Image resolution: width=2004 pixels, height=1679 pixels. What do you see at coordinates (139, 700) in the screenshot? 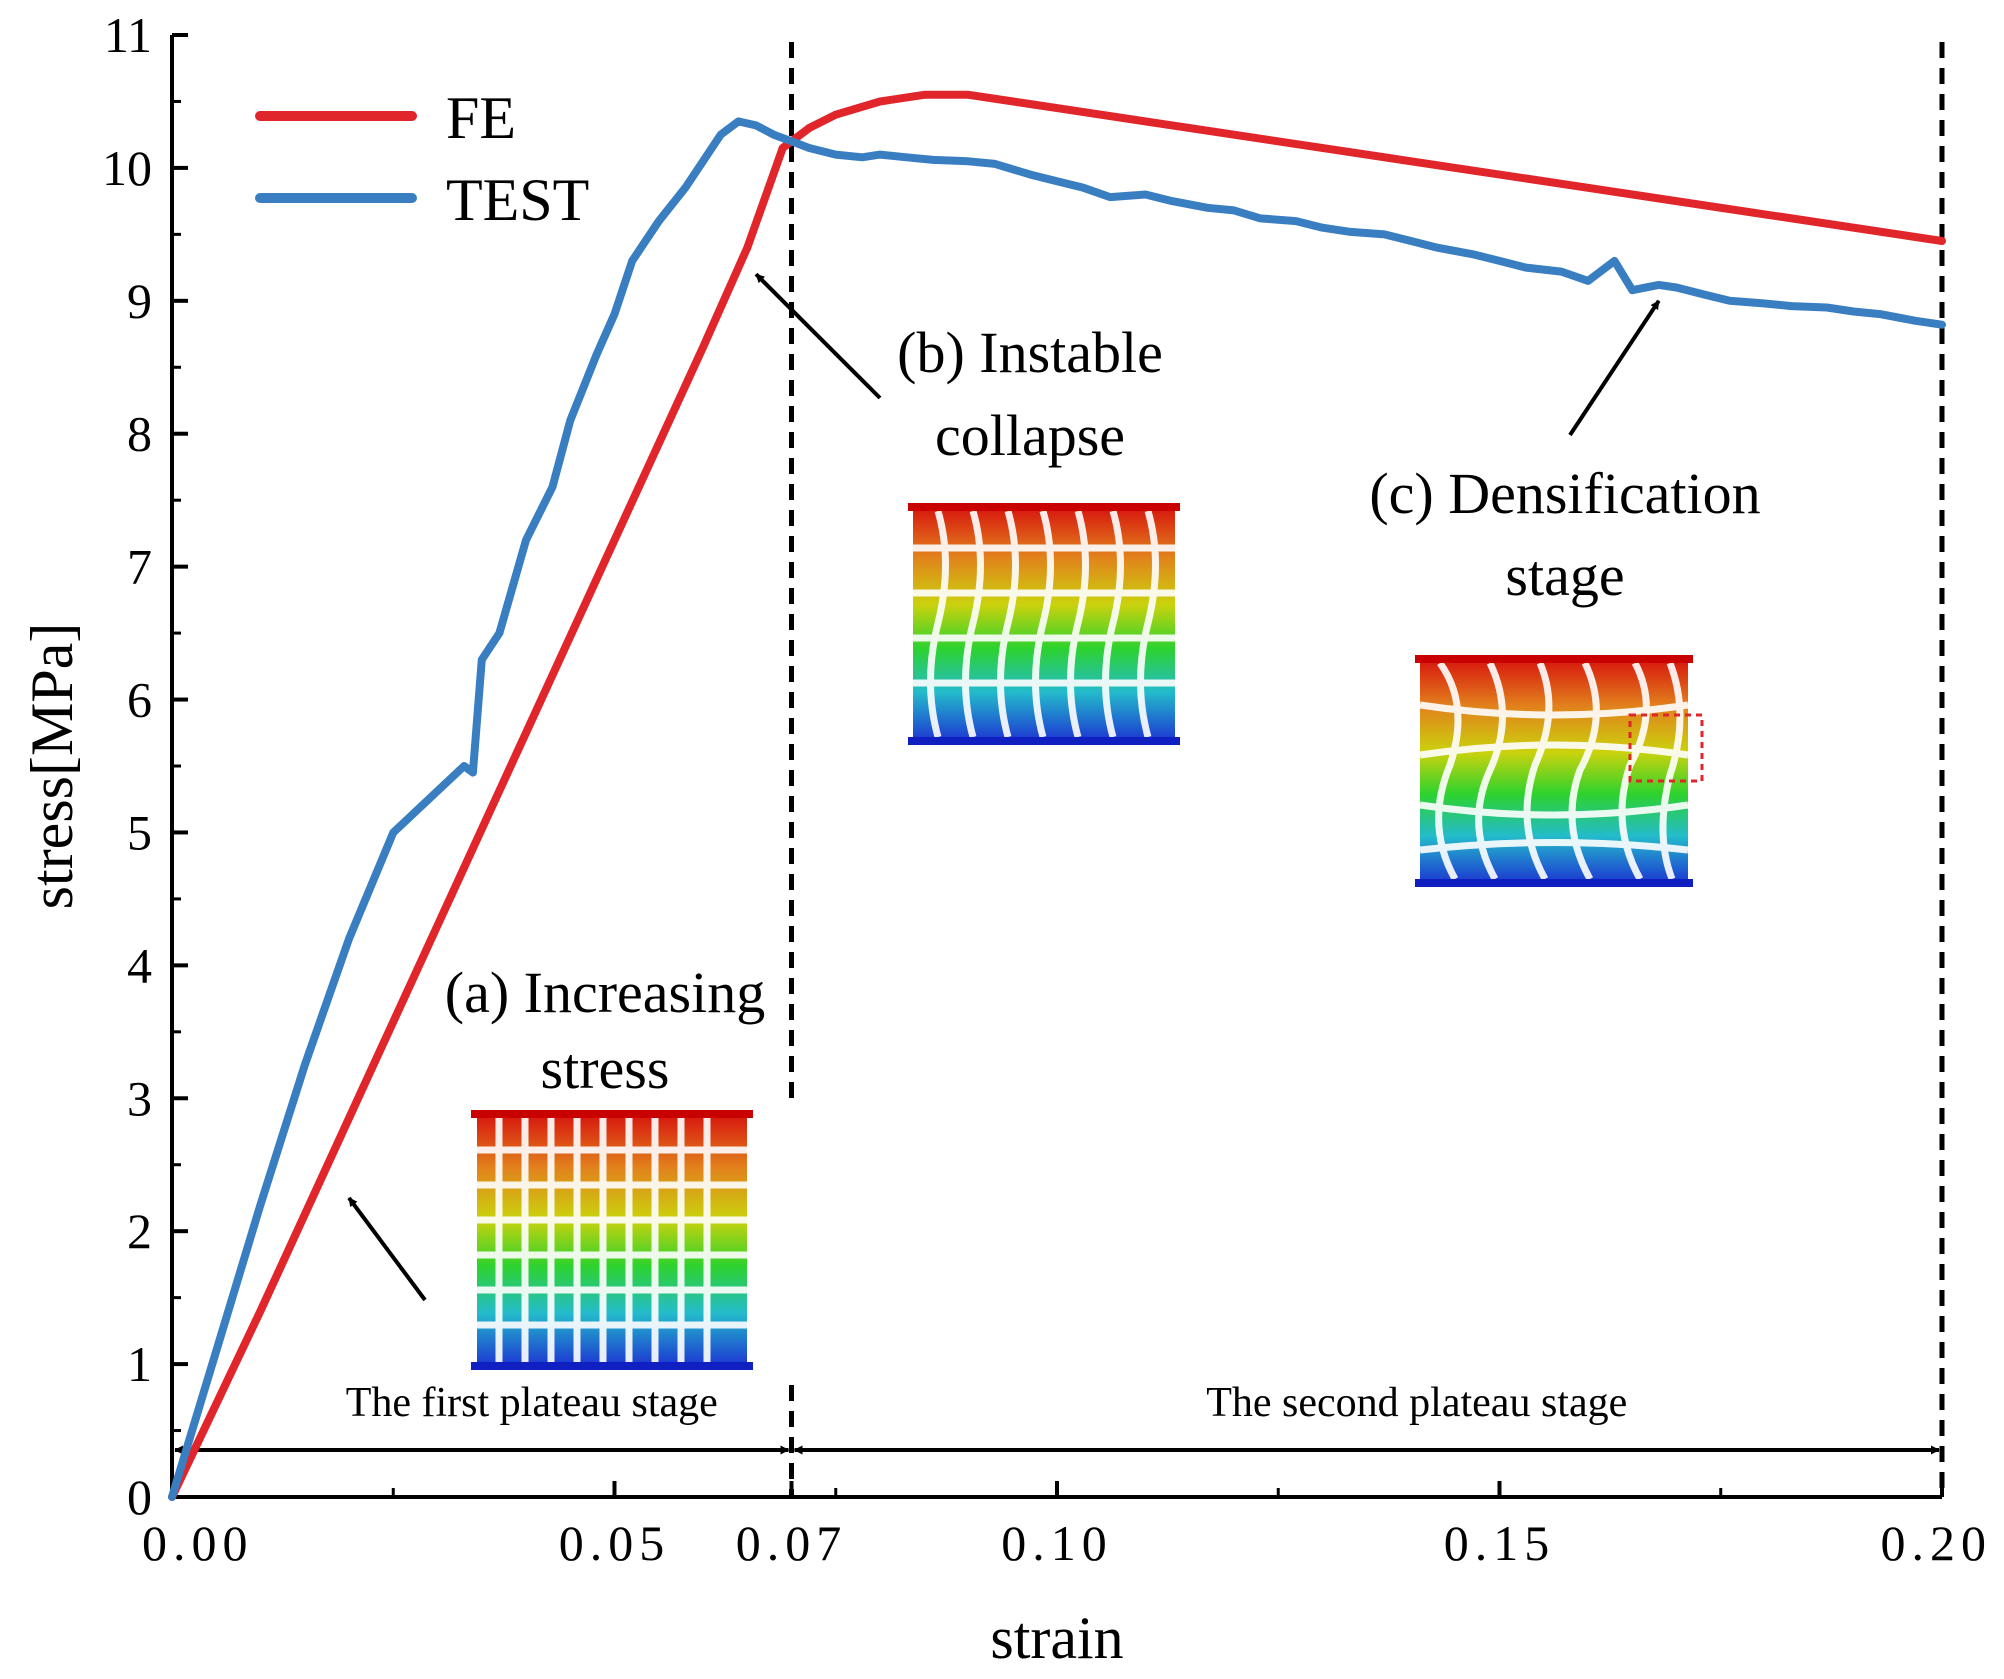
I see `y-tick-label: 6` at bounding box center [139, 700].